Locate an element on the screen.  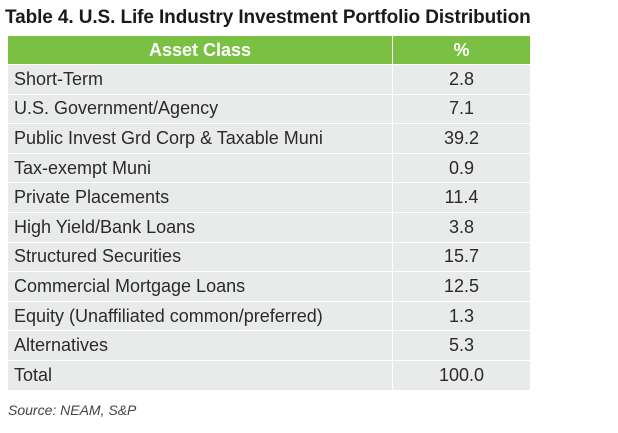
table-row: Commercial Mortgage Loans 12.5 is located at coordinates (269, 286).